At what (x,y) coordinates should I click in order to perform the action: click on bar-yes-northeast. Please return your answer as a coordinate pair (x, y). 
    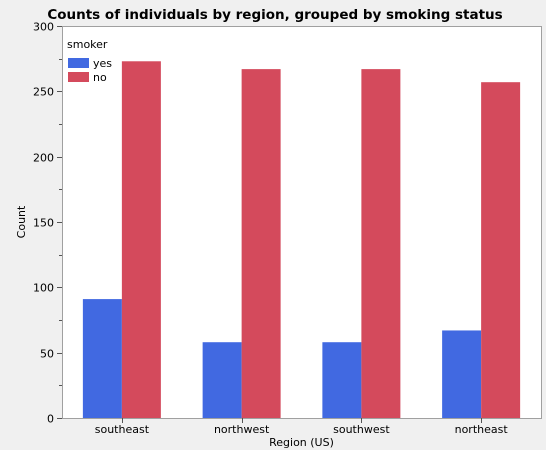
    Looking at the image, I should click on (461, 374).